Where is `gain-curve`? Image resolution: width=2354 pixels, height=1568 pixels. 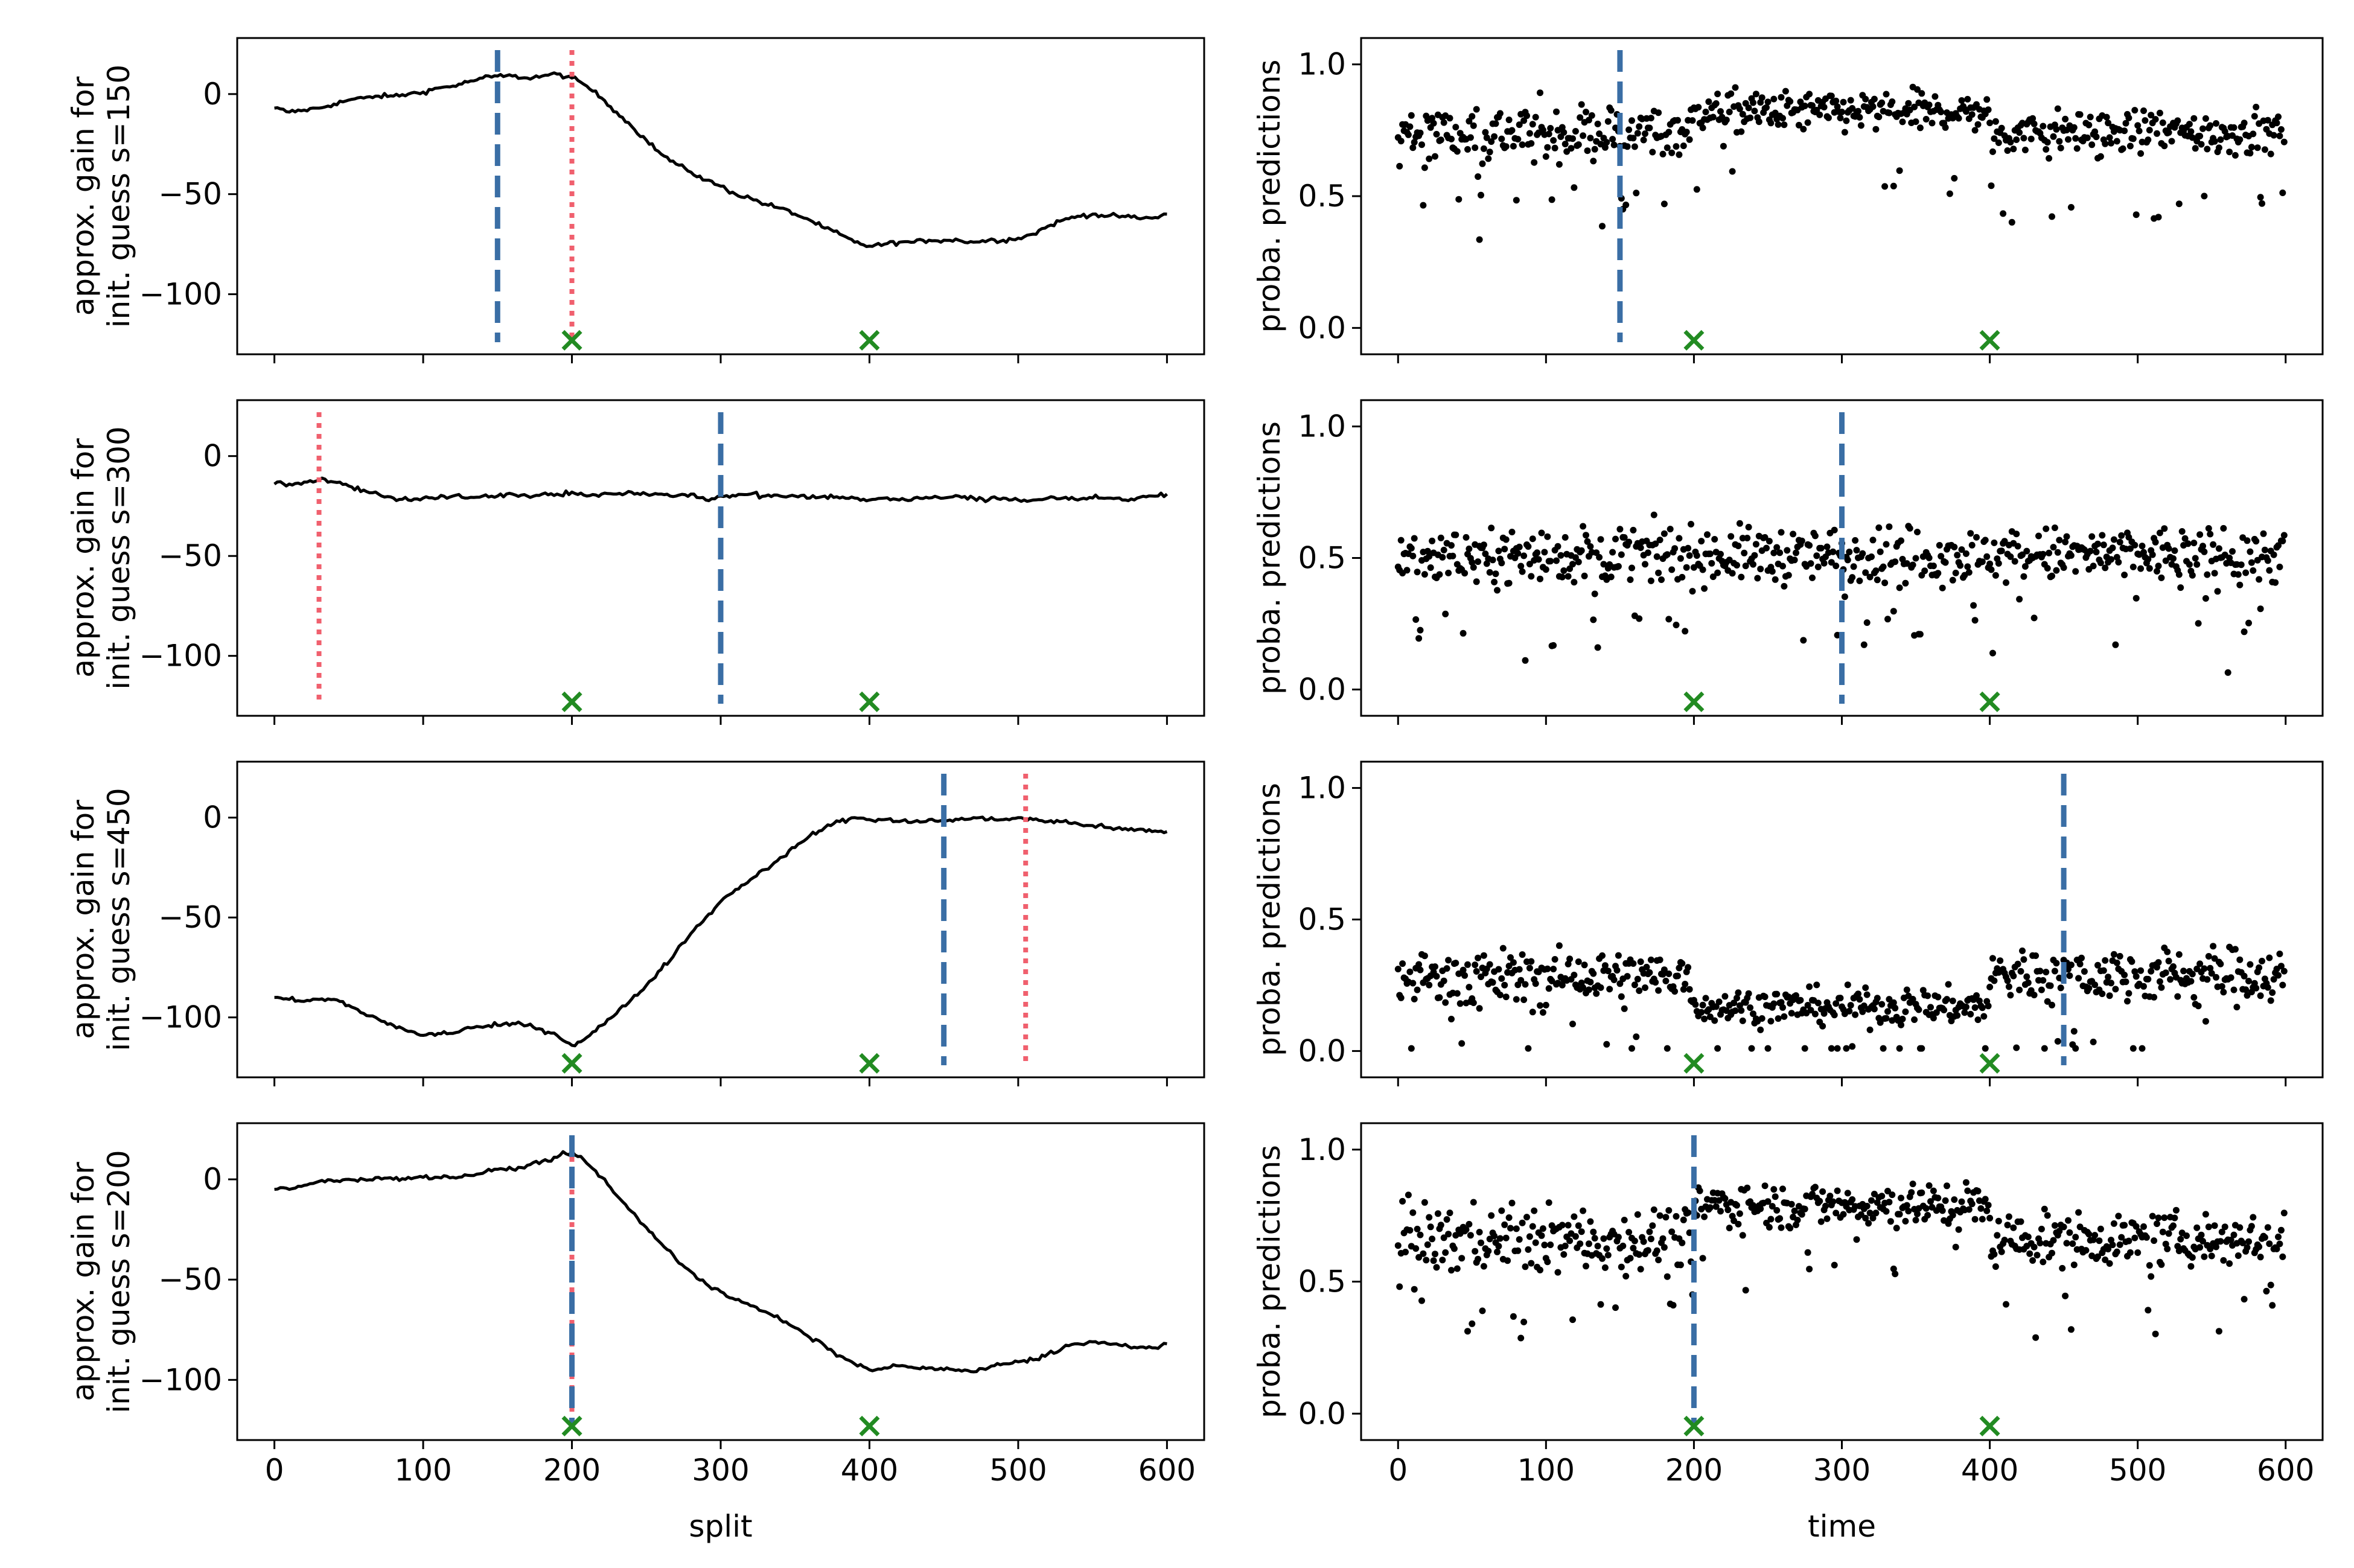
gain-curve is located at coordinates (720, 1262).